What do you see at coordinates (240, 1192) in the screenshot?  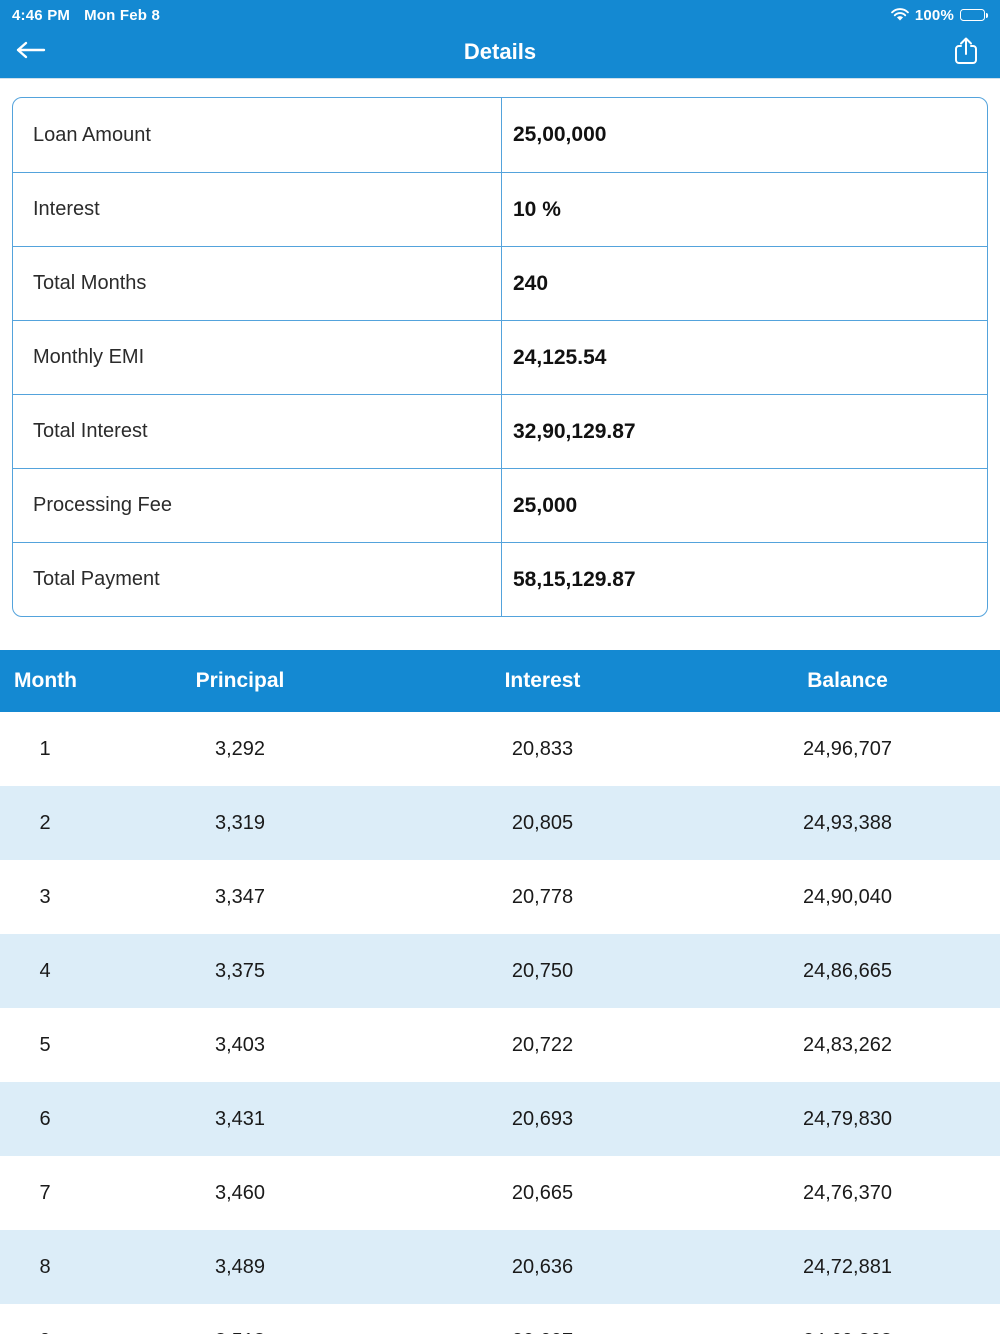 I see `cell-principal: 3,460` at bounding box center [240, 1192].